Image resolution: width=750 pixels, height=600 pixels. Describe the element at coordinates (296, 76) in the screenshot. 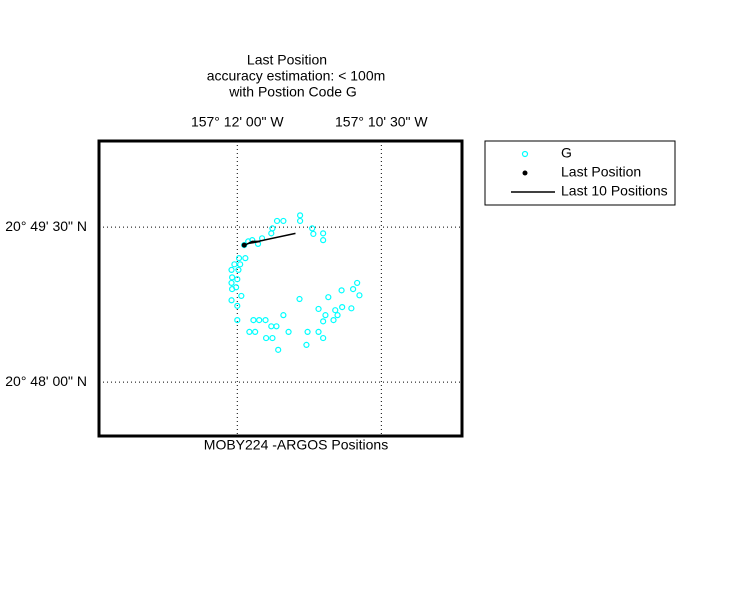

I see `chart-subtitle: accuracy estimation: < 100m` at that location.